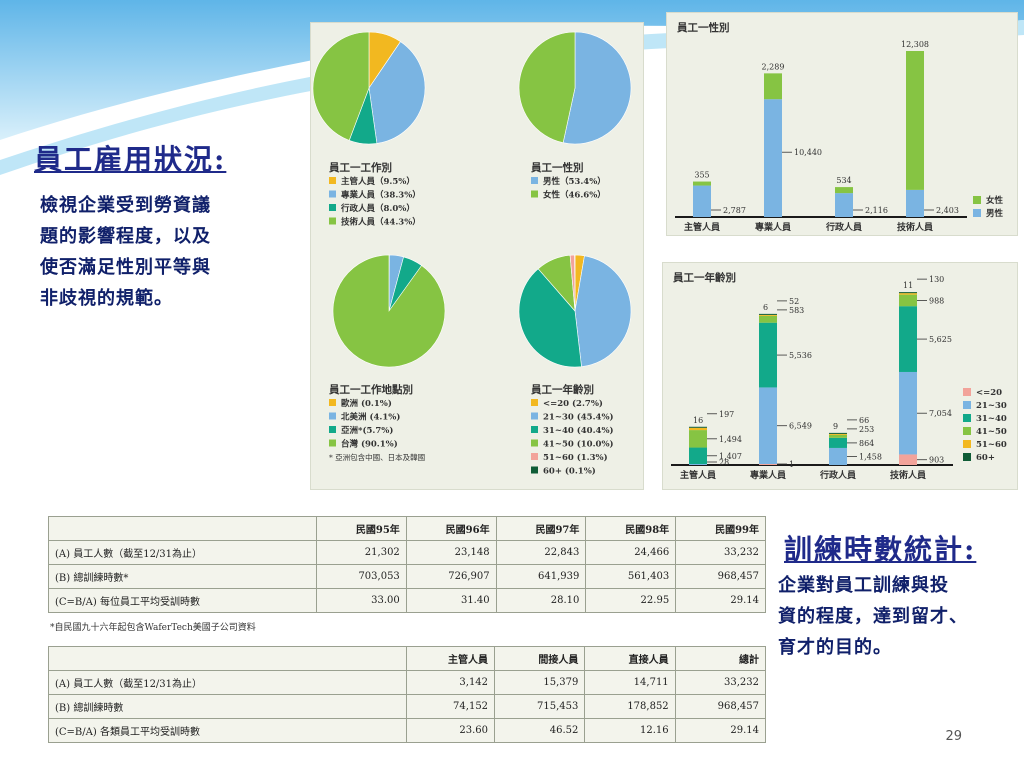 The width and height of the screenshot is (1024, 768). I want to click on data-label: 6,549, so click(800, 426).